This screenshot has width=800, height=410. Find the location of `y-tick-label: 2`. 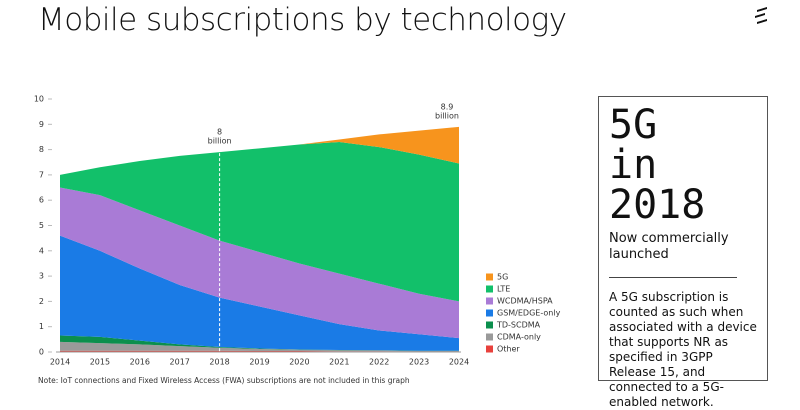

y-tick-label: 2 is located at coordinates (41, 301).